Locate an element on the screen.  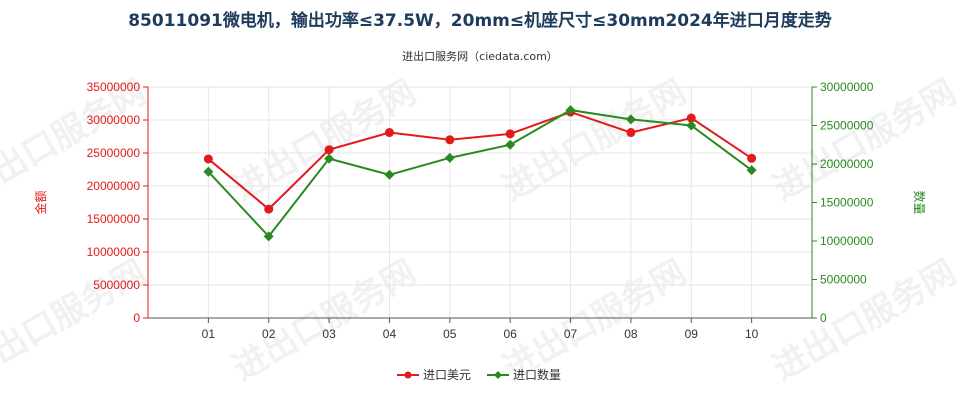
y-right-tick-label: 20000000 is located at coordinates (847, 164).